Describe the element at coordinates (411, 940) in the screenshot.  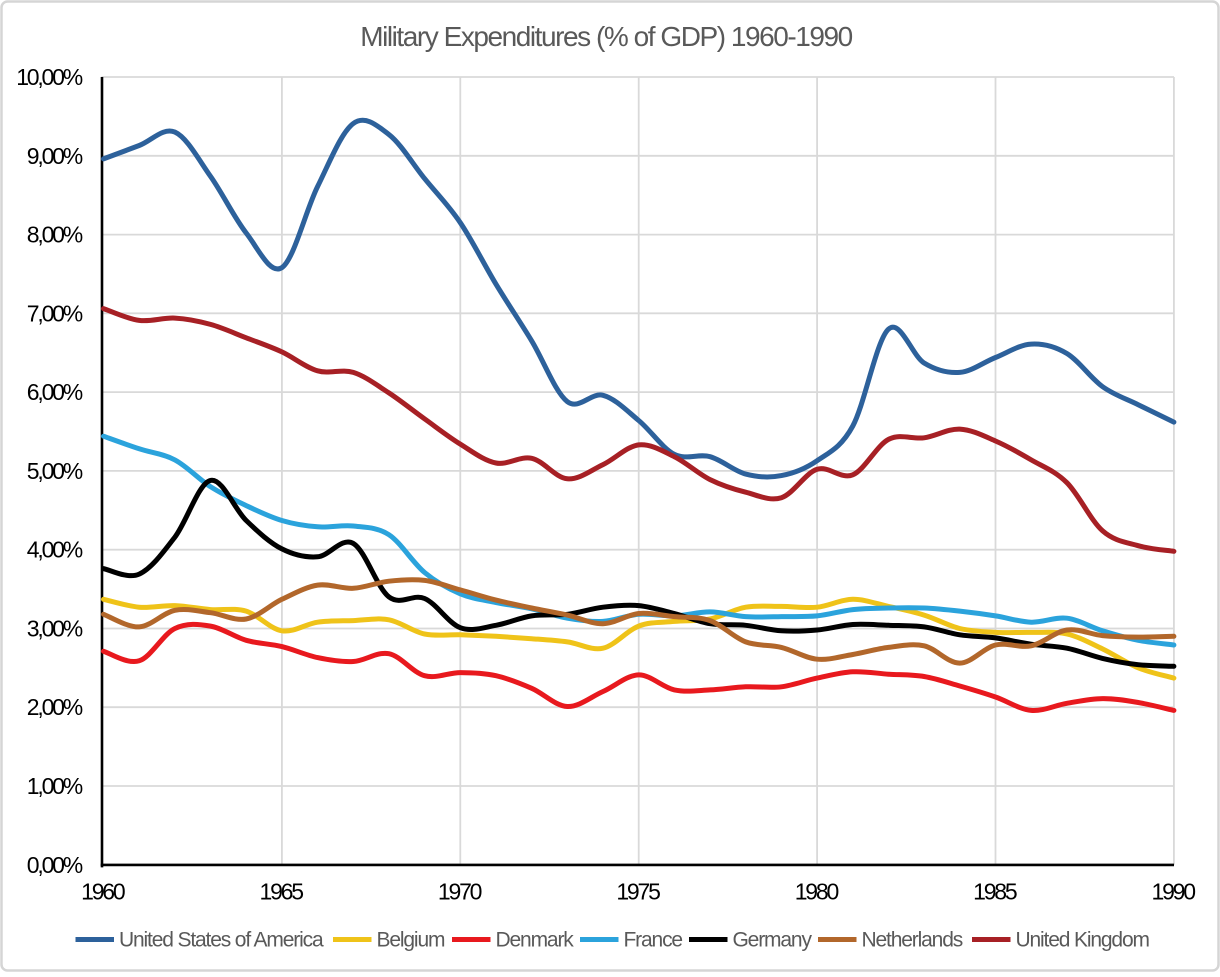
I see `svg-text: Belgium` at that location.